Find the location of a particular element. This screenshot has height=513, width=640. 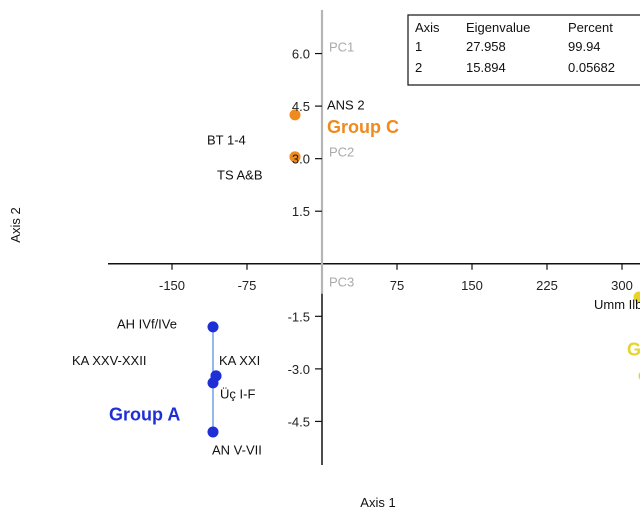

table-row1-percent: 99.94 is located at coordinates (584, 46).